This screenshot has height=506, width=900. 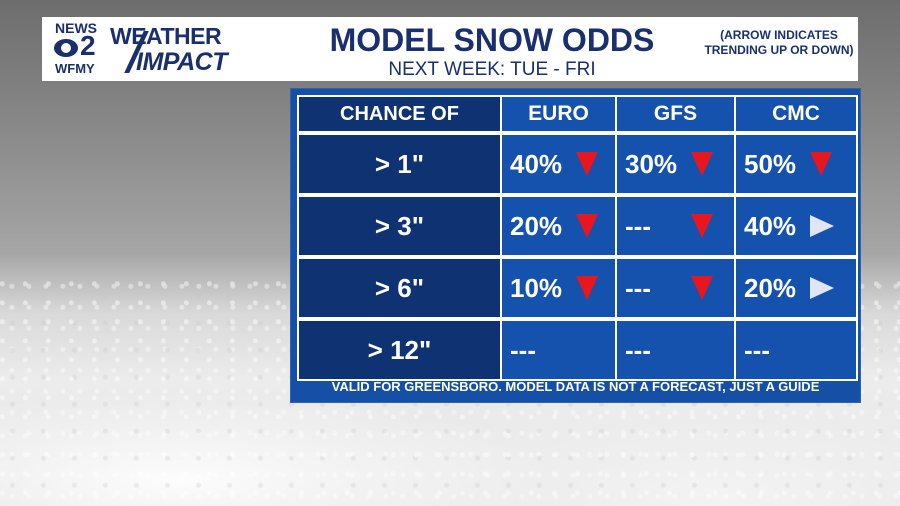 I want to click on cell-value: 10%, so click(x=536, y=287).